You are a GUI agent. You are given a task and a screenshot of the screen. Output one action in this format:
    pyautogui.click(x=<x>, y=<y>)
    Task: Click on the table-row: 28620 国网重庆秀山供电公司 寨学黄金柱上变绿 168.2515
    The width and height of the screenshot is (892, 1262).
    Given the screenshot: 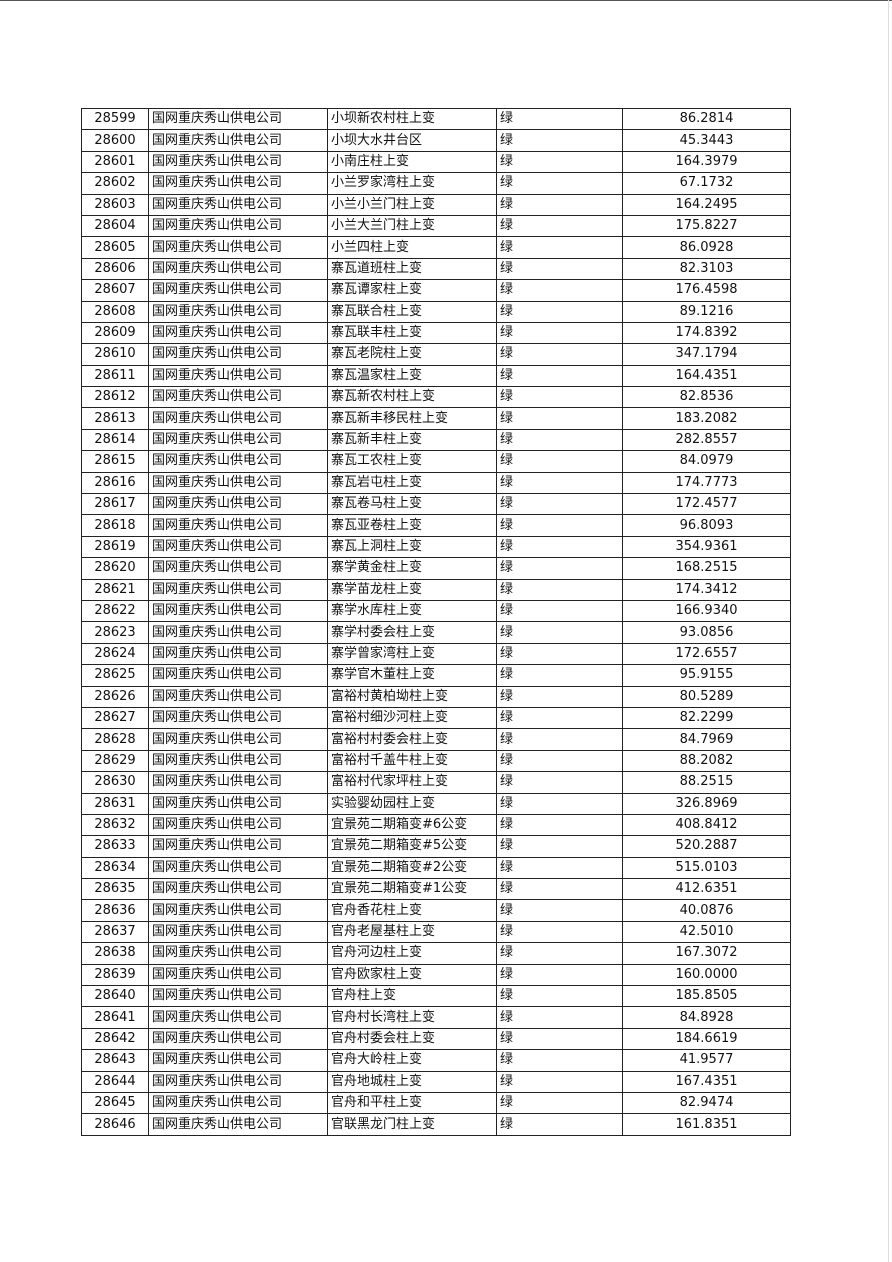 What is the action you would take?
    pyautogui.click(x=436, y=568)
    